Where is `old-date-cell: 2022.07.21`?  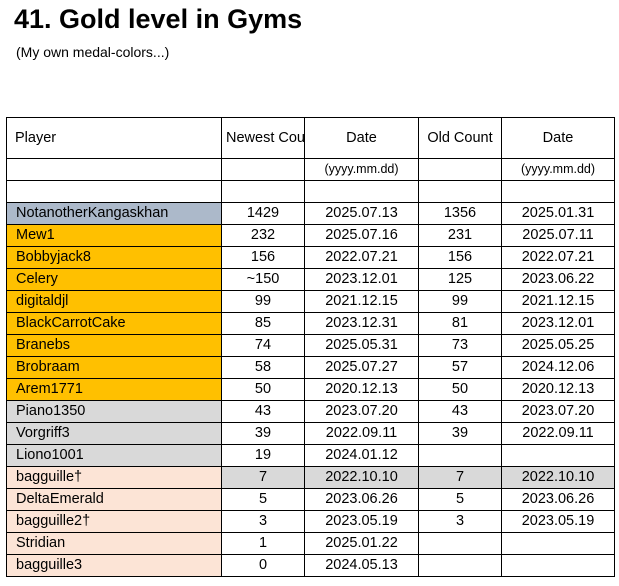 old-date-cell: 2022.07.21 is located at coordinates (558, 257).